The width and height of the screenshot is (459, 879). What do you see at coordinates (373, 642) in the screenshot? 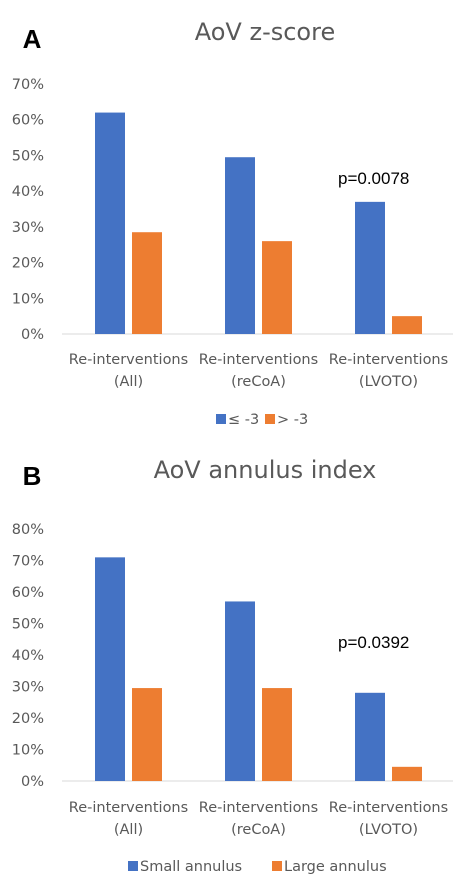
I see `p-value-annotation: p=0.0392` at bounding box center [373, 642].